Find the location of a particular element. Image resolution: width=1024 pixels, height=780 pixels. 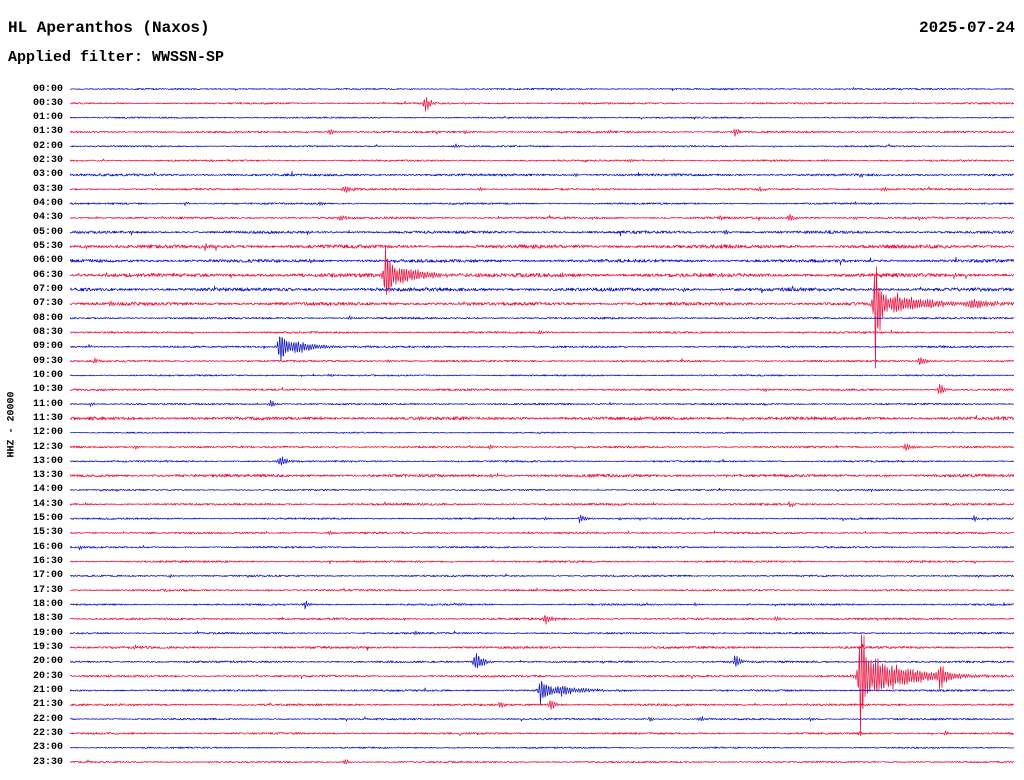

time-label: 11:30 is located at coordinates (47, 418).